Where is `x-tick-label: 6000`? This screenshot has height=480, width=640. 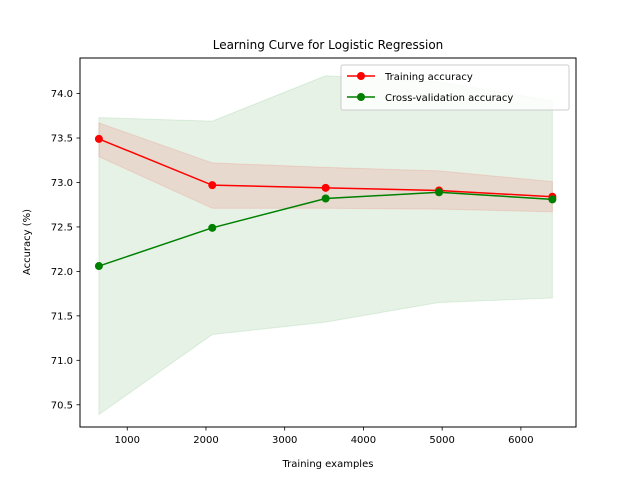
x-tick-label: 6000 is located at coordinates (520, 440).